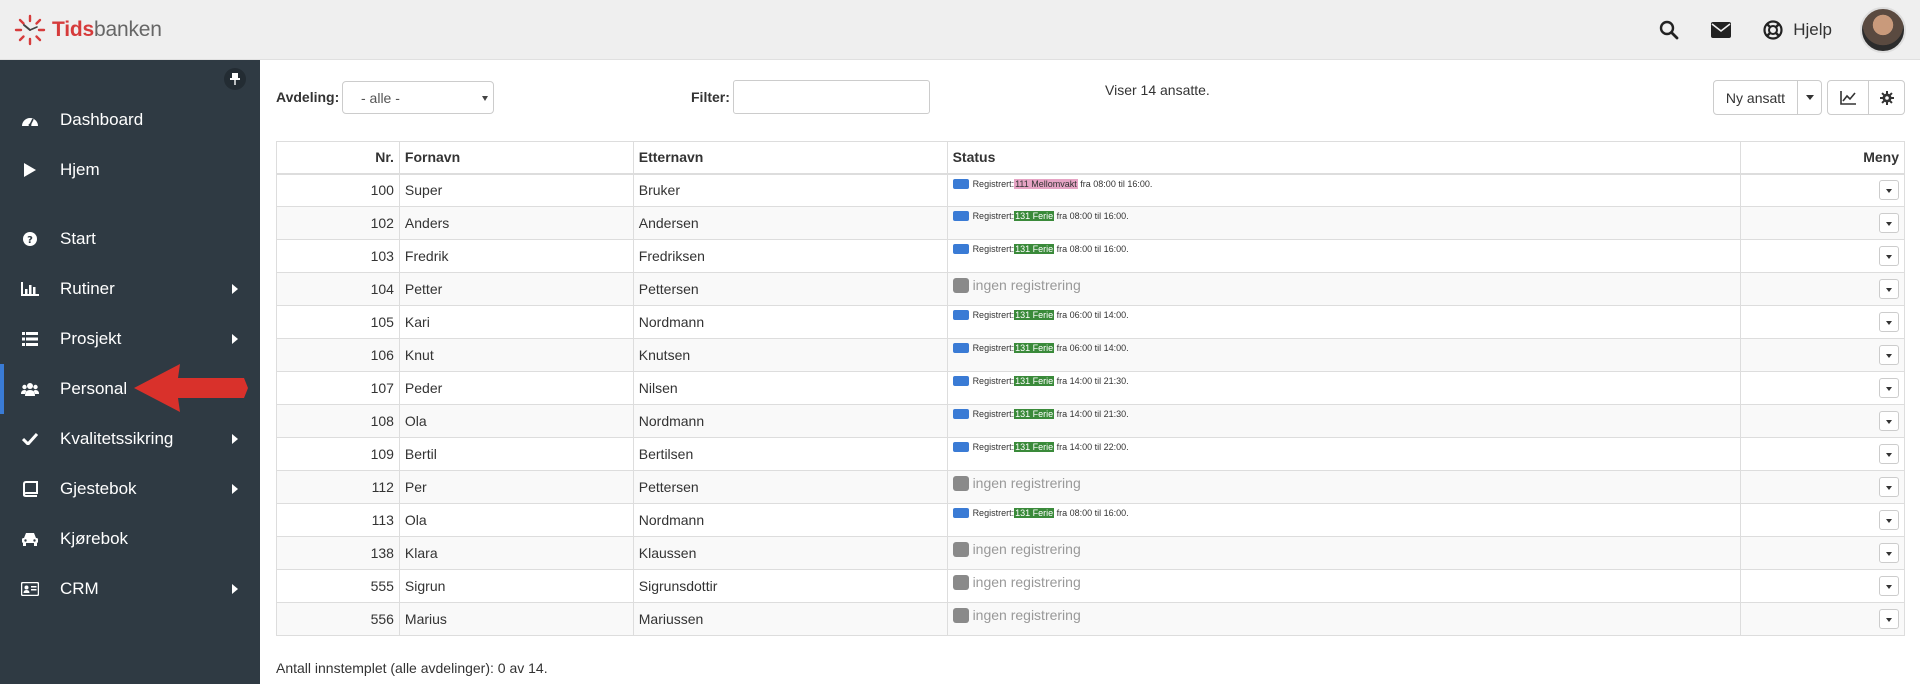 Image resolution: width=1920 pixels, height=684 pixels. I want to click on logo: Tidsbanken, so click(88, 30).